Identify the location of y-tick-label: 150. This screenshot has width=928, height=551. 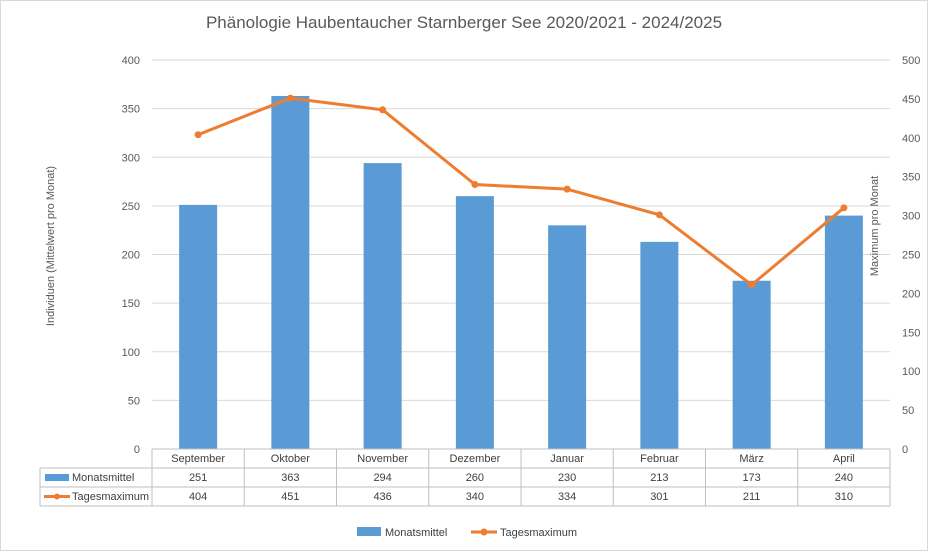
(131, 304).